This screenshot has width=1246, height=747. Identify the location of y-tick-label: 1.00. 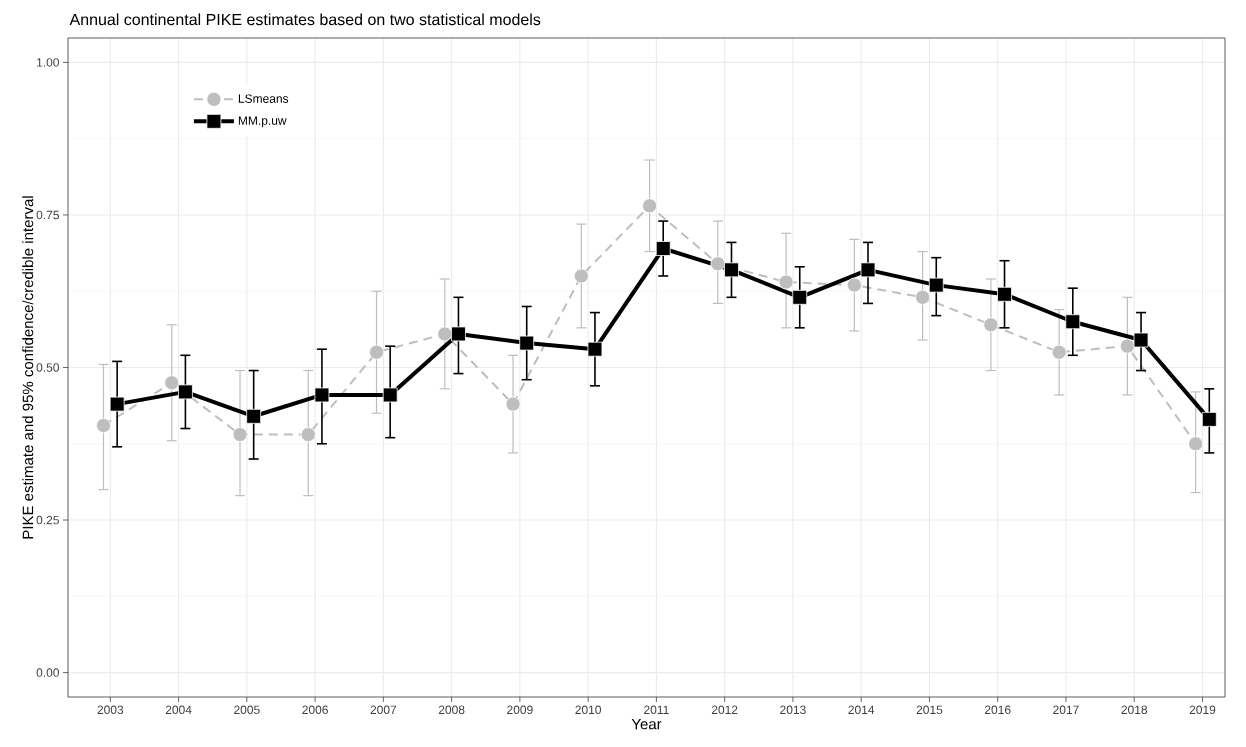
(48, 62).